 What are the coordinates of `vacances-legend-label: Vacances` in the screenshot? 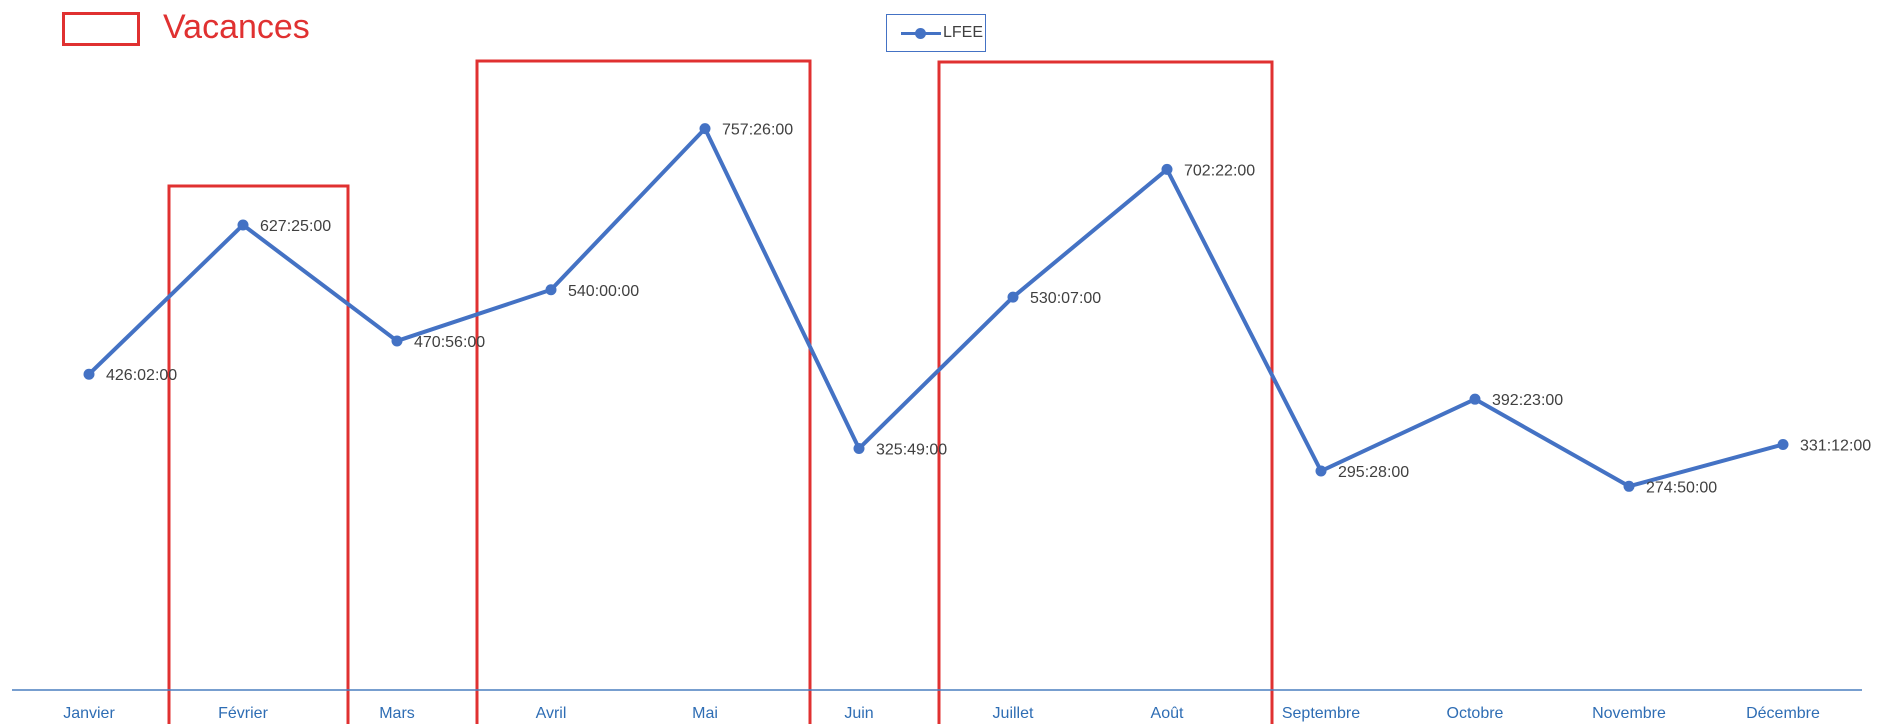 It's located at (236, 27).